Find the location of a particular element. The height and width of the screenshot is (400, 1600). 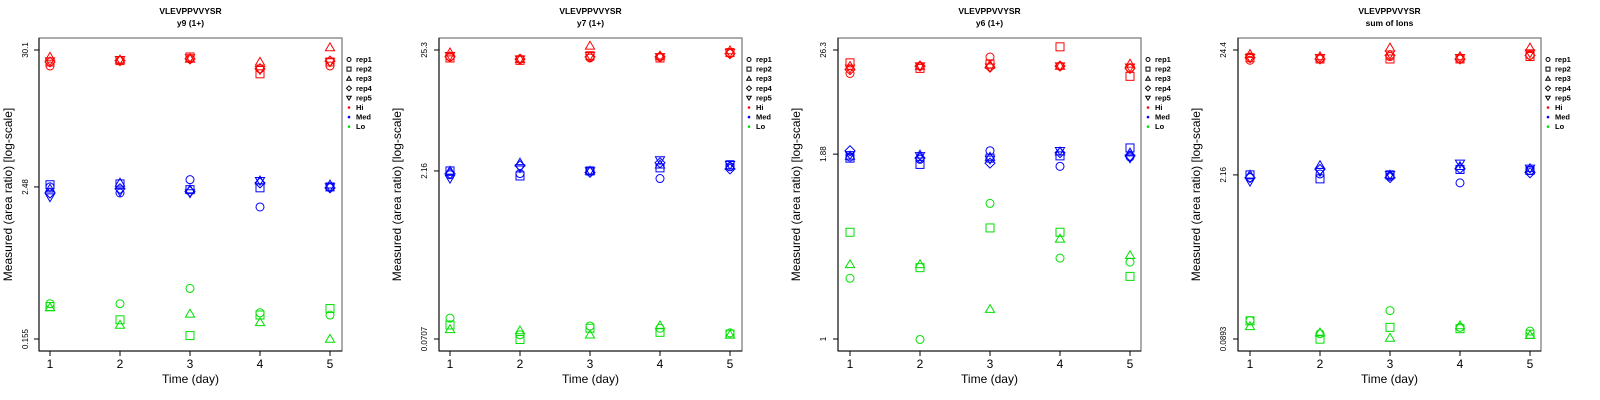

x-tick-label: 5 is located at coordinates (1530, 364).